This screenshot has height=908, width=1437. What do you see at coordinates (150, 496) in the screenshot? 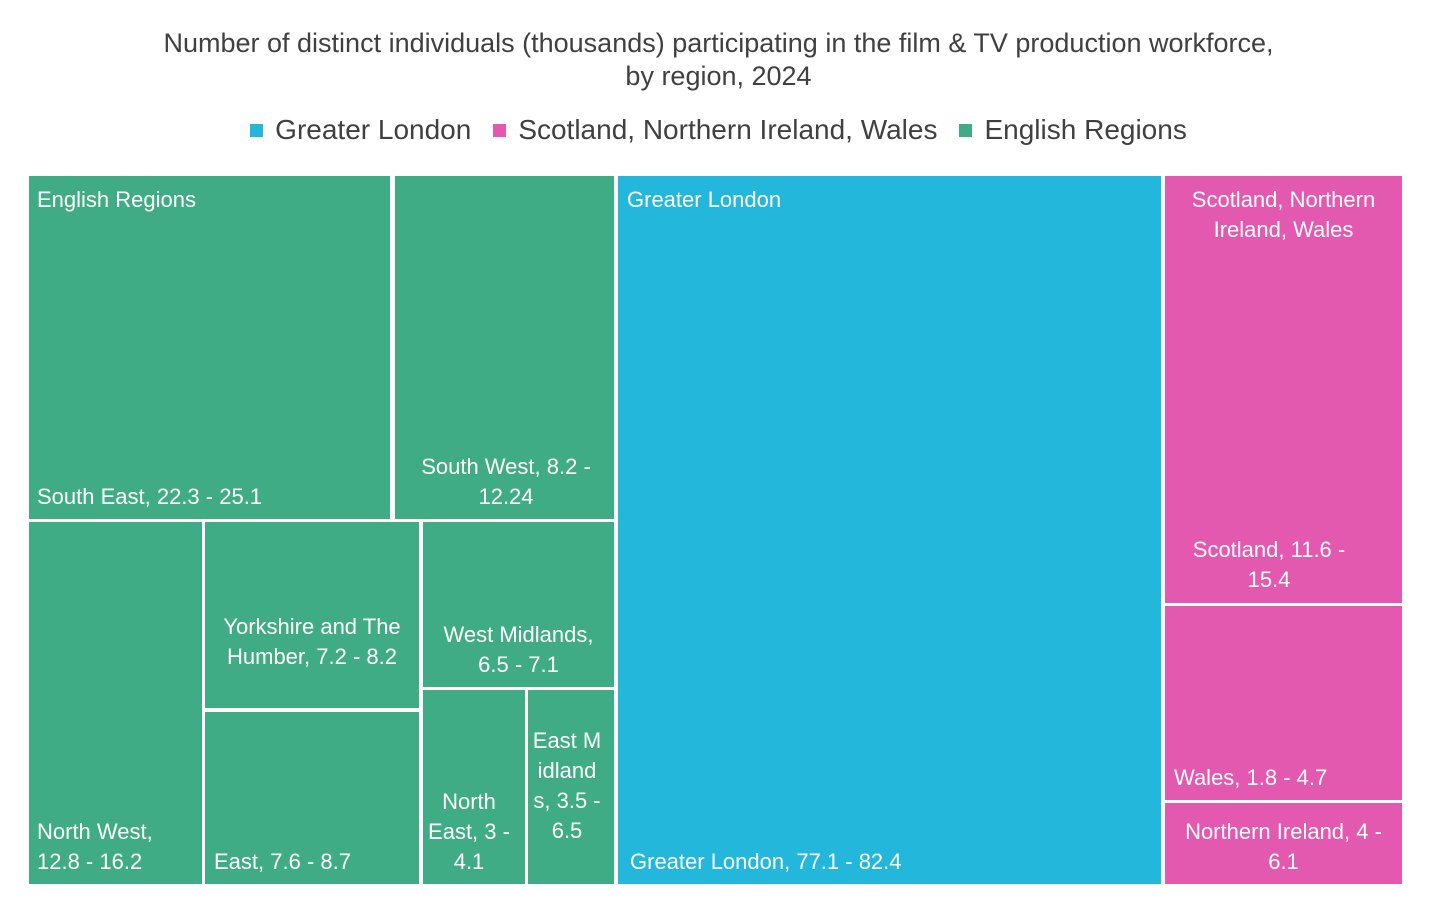
I see `tile-label-south-east: South East, 22.3 - 25.1` at bounding box center [150, 496].